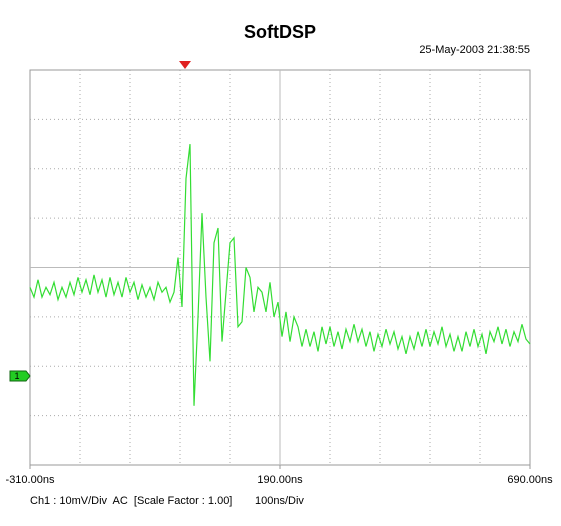 This screenshot has height=526, width=561. What do you see at coordinates (131, 501) in the screenshot?
I see `footer-left: Ch1 : 10mV/Div AC [Scale Factor : 1.00]` at bounding box center [131, 501].